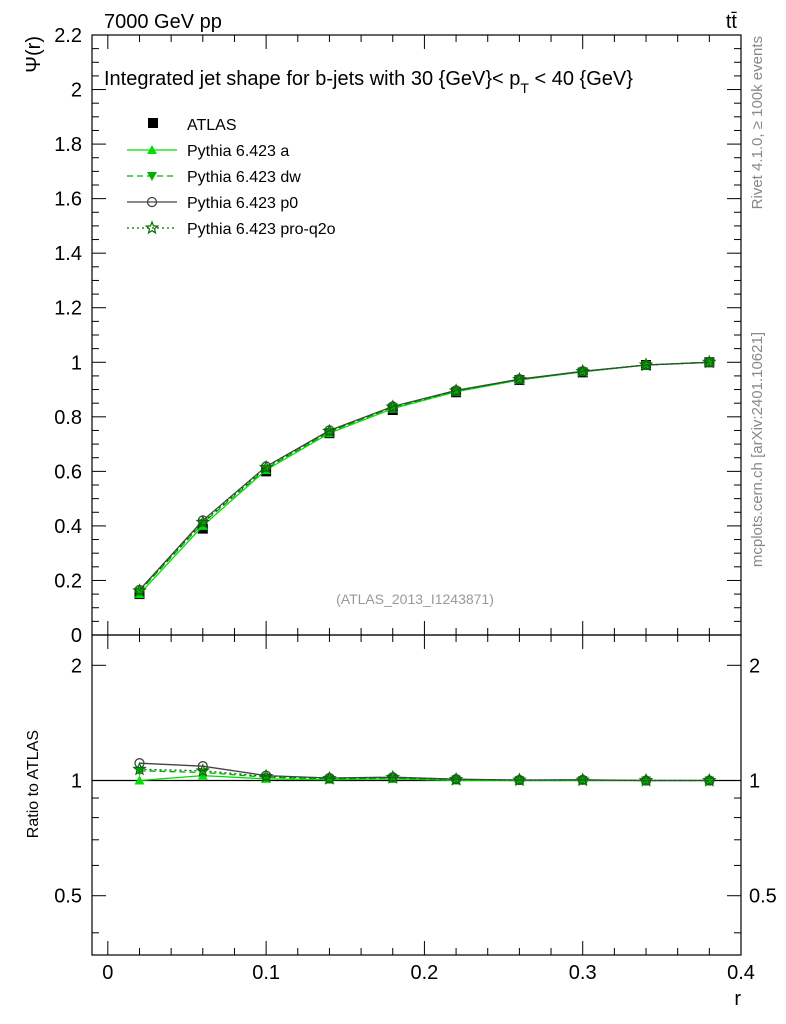 The width and height of the screenshot is (786, 1024). I want to click on legend-label: Pythia 6.423 p0, so click(242, 203).